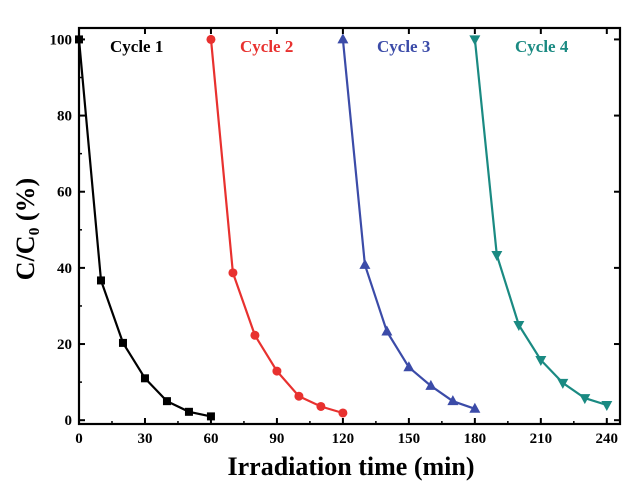 This screenshot has width=627, height=482. I want to click on x-tick-label: 240, so click(607, 439).